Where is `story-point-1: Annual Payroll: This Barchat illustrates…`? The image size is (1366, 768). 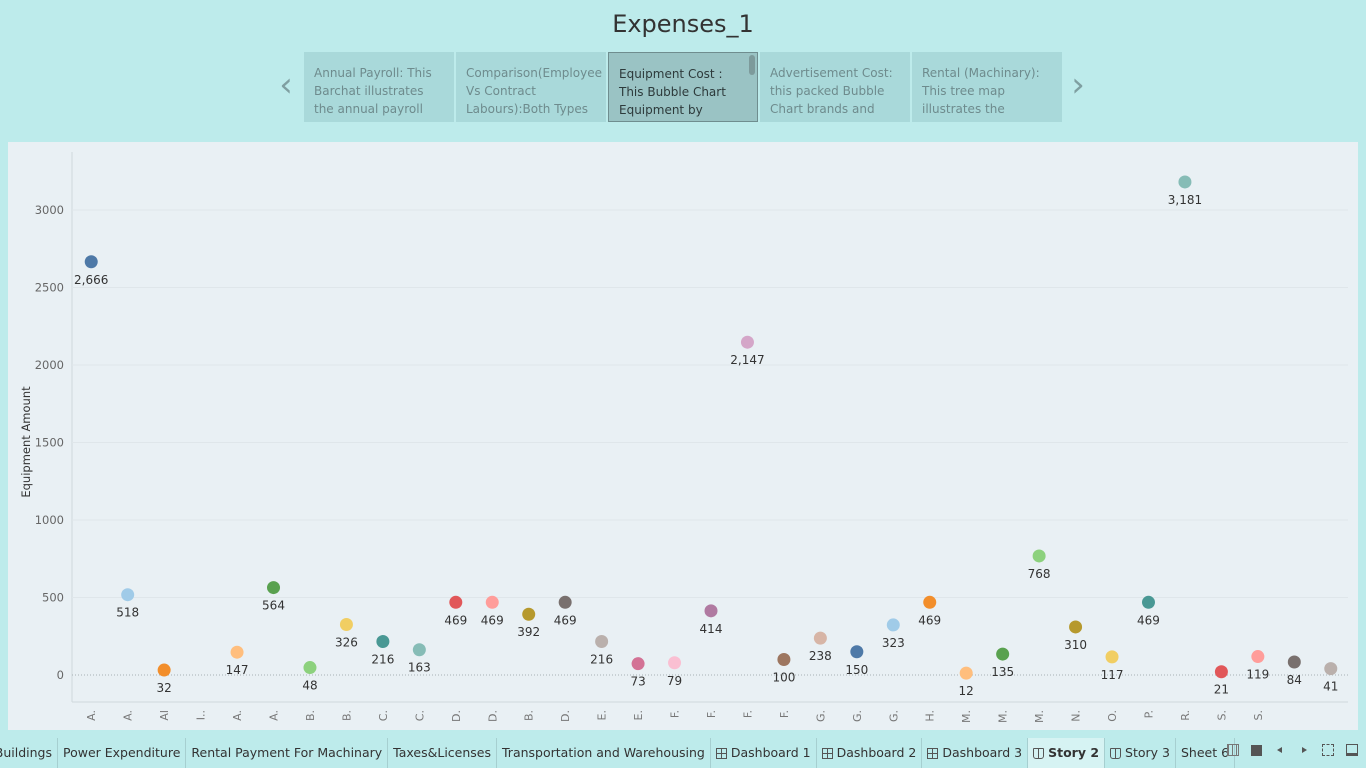
story-point-1: Annual Payroll: This Barchat illustrates… is located at coordinates (379, 87).